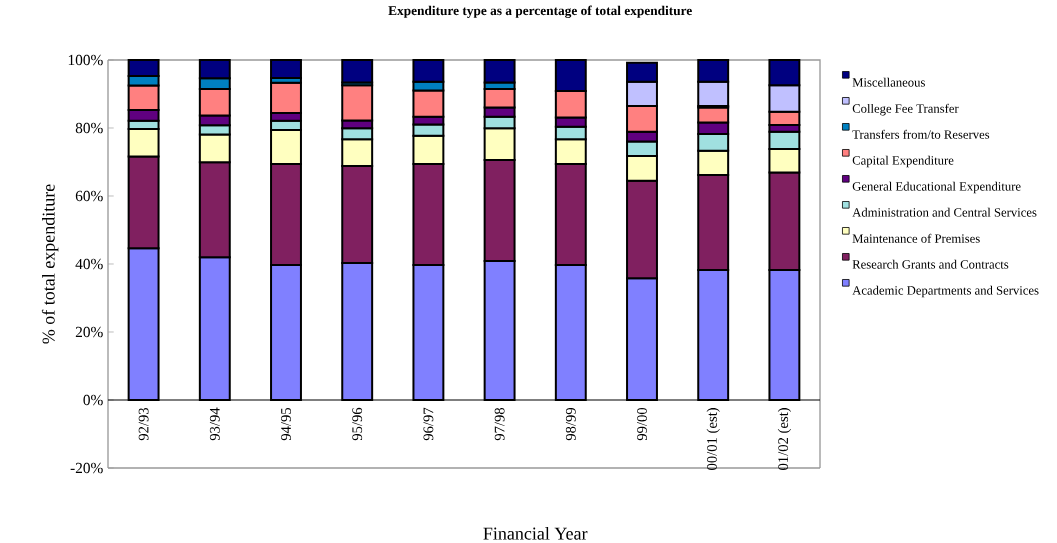 The width and height of the screenshot is (1057, 543). What do you see at coordinates (535, 533) in the screenshot?
I see `x-axis-title: Financial Year` at bounding box center [535, 533].